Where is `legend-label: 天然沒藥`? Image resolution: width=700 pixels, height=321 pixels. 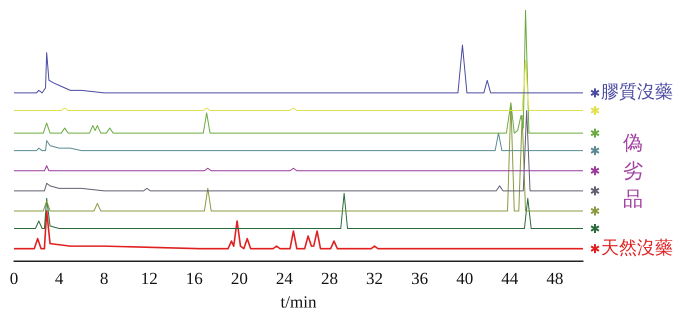 legend-label: 天然沒藥 is located at coordinates (637, 247).